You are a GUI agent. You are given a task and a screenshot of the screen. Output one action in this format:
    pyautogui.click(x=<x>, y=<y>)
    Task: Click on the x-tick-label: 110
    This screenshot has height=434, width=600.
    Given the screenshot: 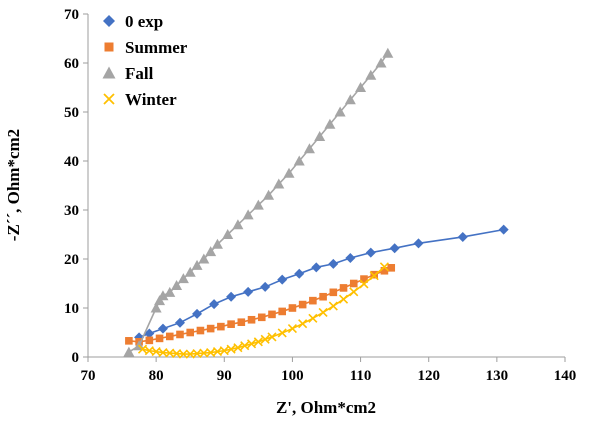 What is the action you would take?
    pyautogui.click(x=361, y=376)
    